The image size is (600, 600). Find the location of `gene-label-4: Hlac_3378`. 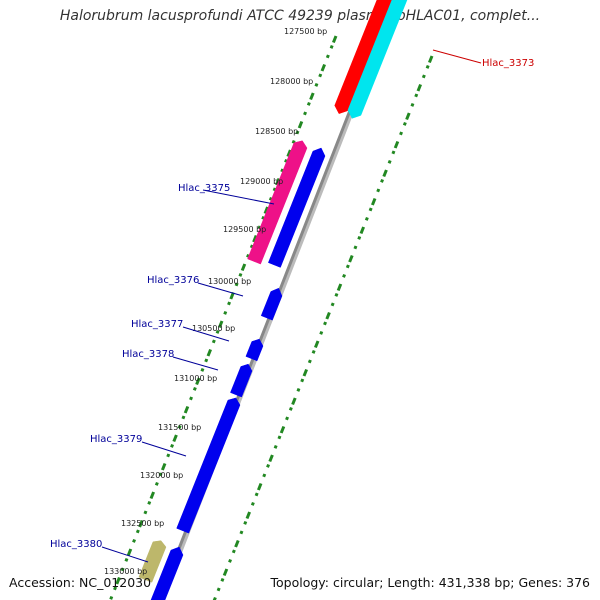

gene-label-4: Hlac_3378 is located at coordinates (148, 354).